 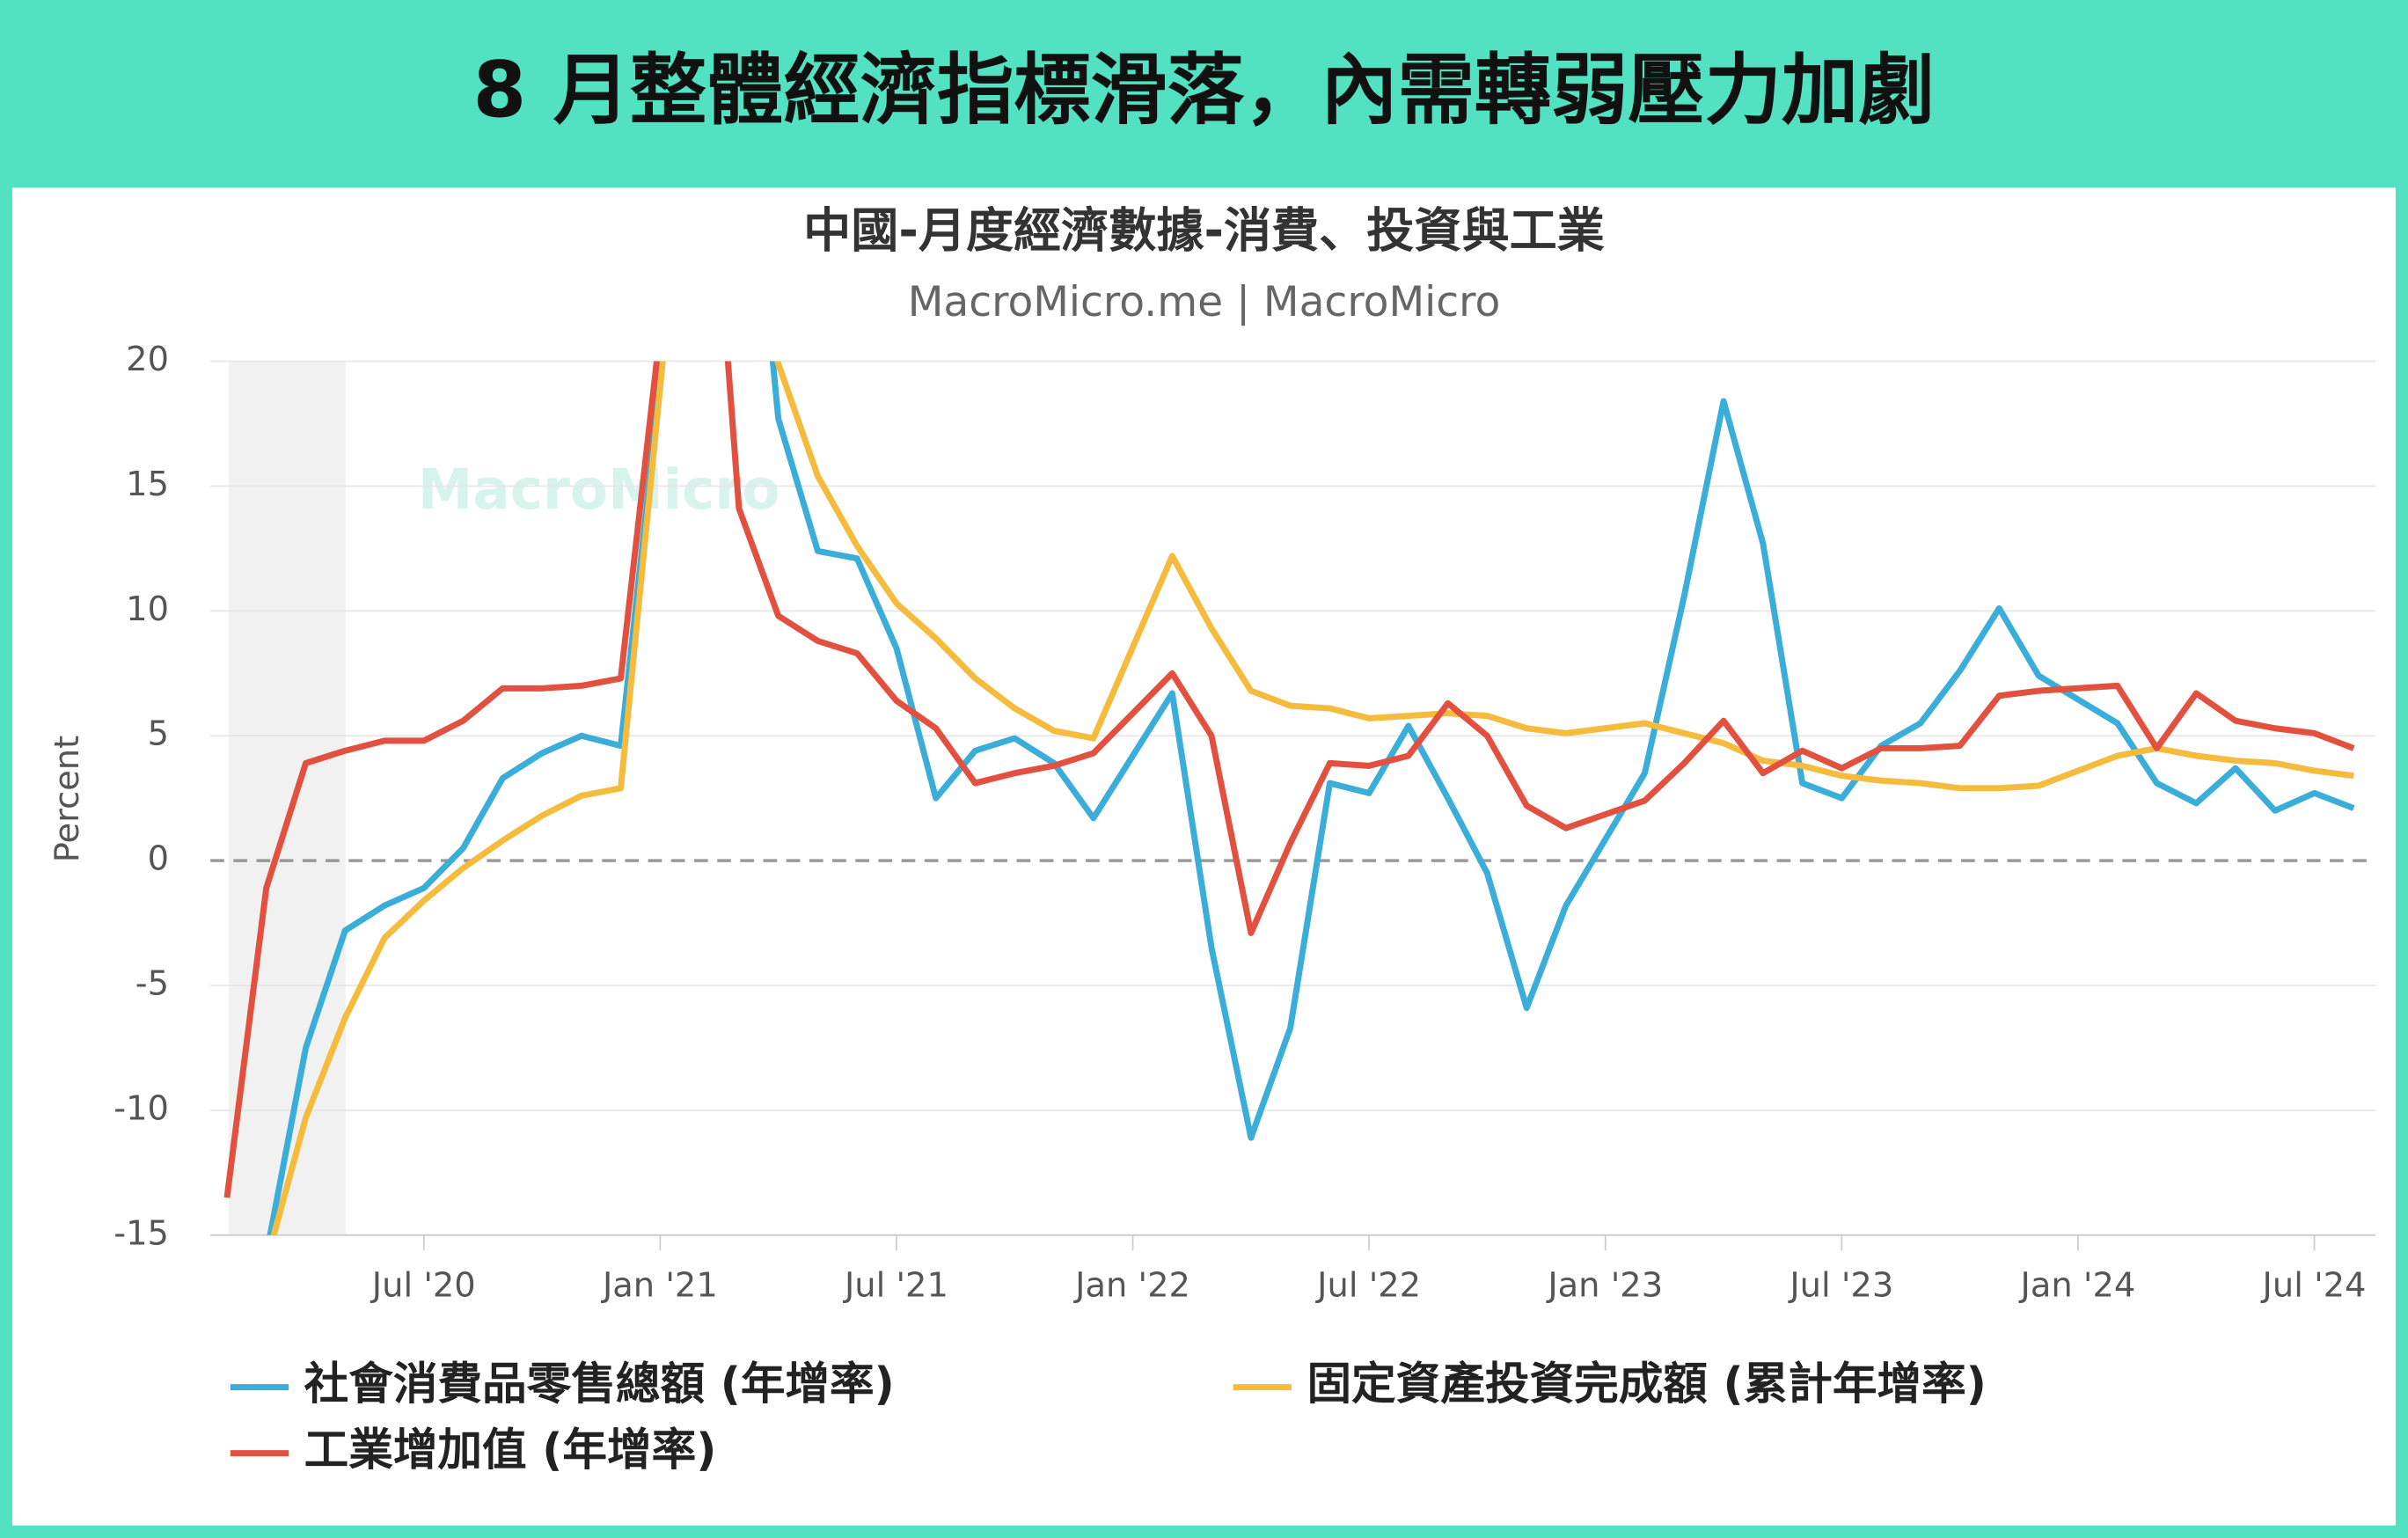 What do you see at coordinates (1604, 1286) in the screenshot?
I see `x-tick-label: Jan '23` at bounding box center [1604, 1286].